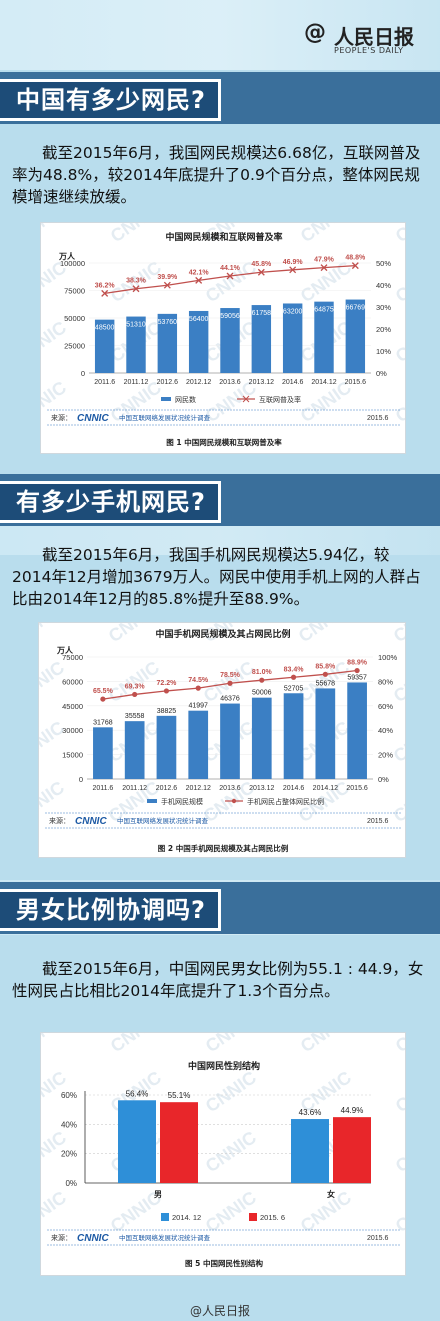 Image resolution: width=440 pixels, height=1321 pixels. Describe the element at coordinates (72, 263) in the screenshot. I see `y-tick-label: 100000` at that location.